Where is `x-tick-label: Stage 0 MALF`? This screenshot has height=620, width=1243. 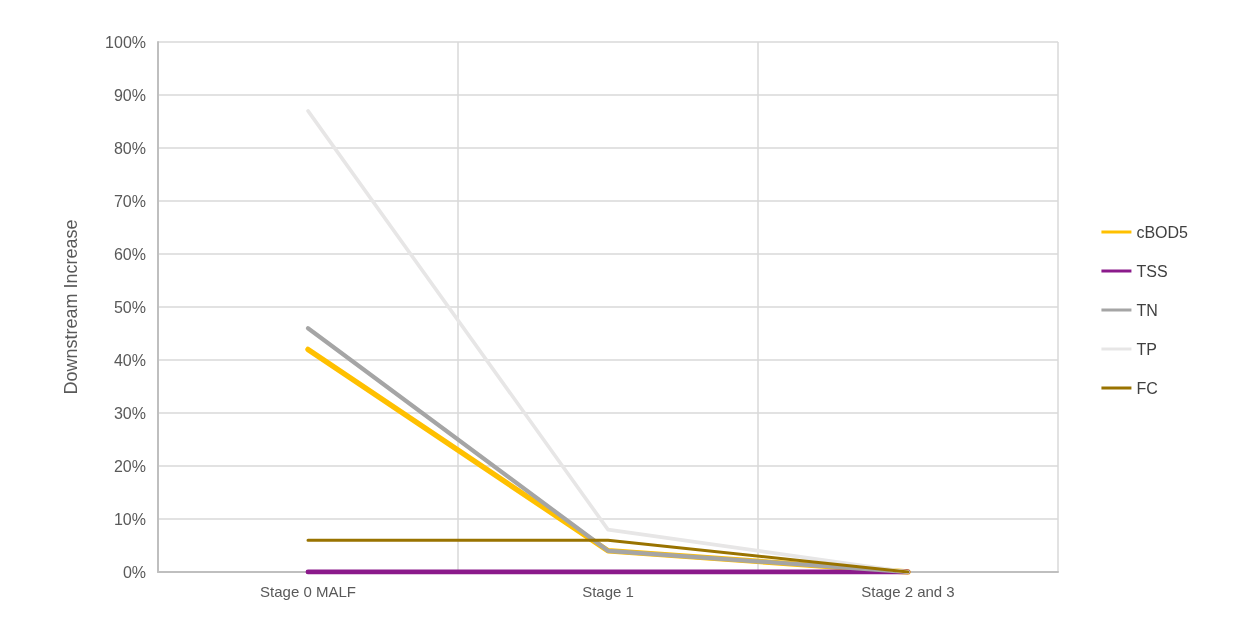 x-tick-label: Stage 0 MALF is located at coordinates (308, 591).